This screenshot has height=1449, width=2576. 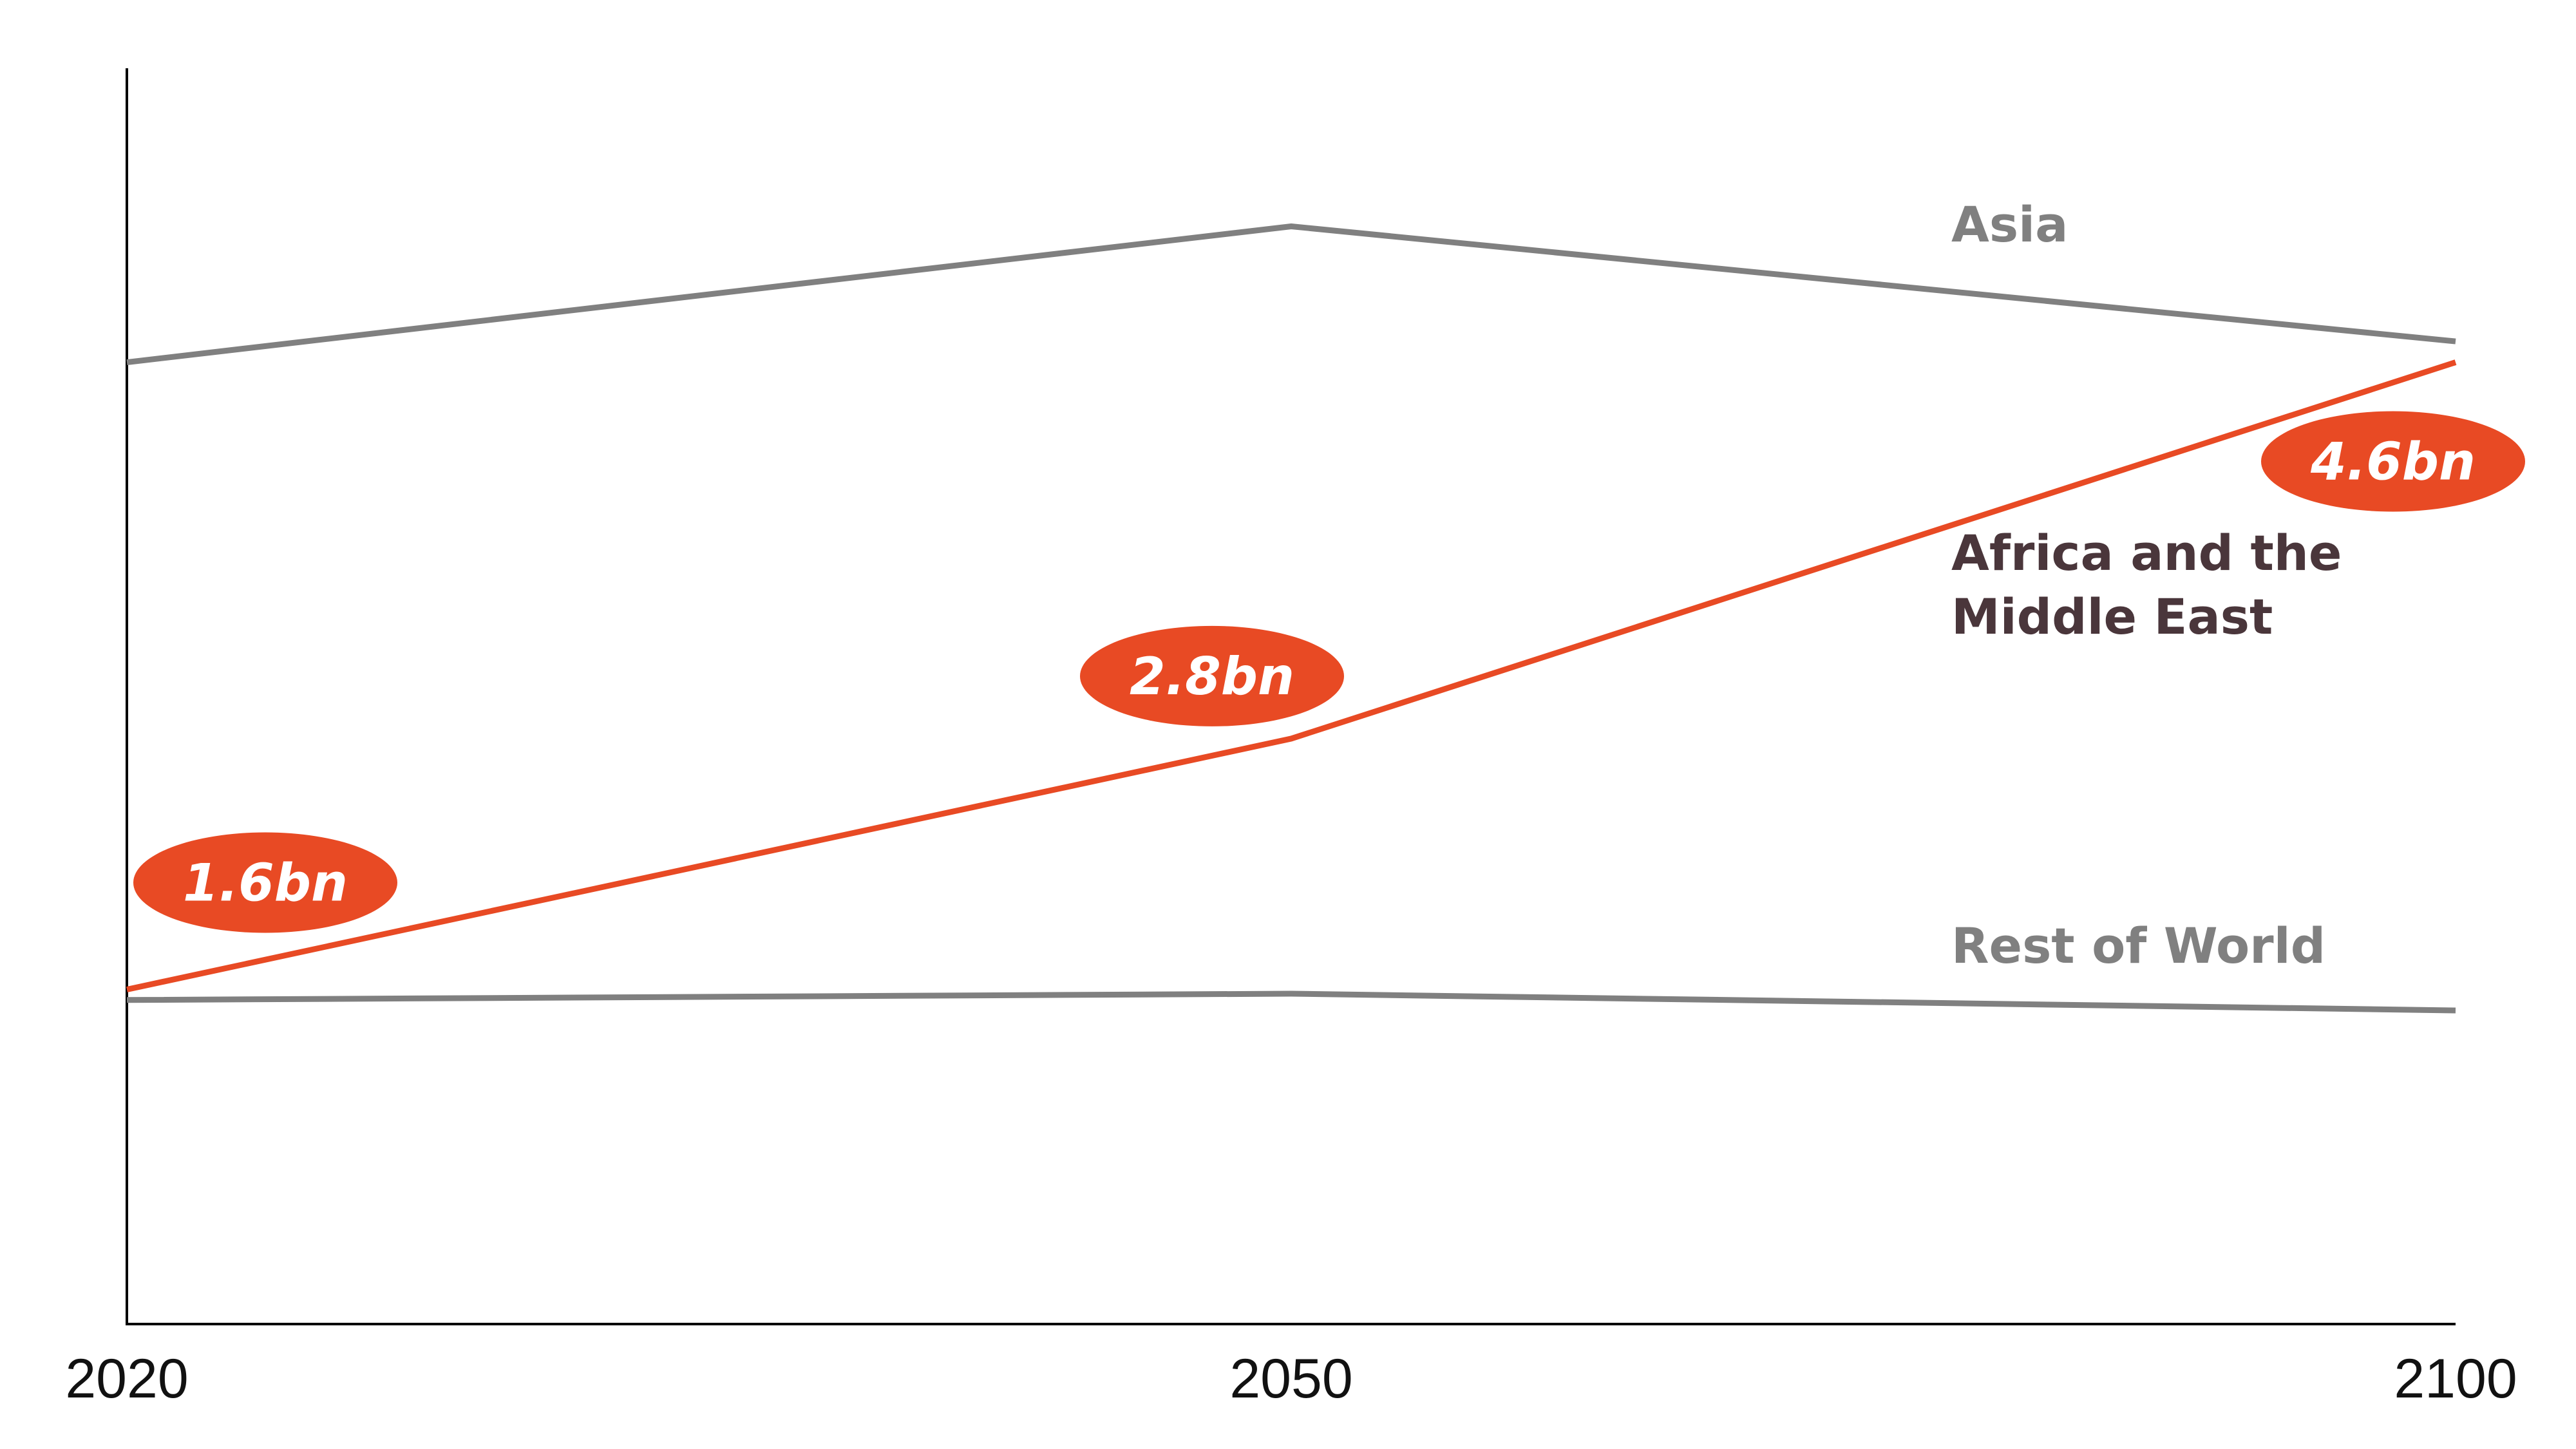 I want to click on value-label: 4.6bn, so click(x=2393, y=462).